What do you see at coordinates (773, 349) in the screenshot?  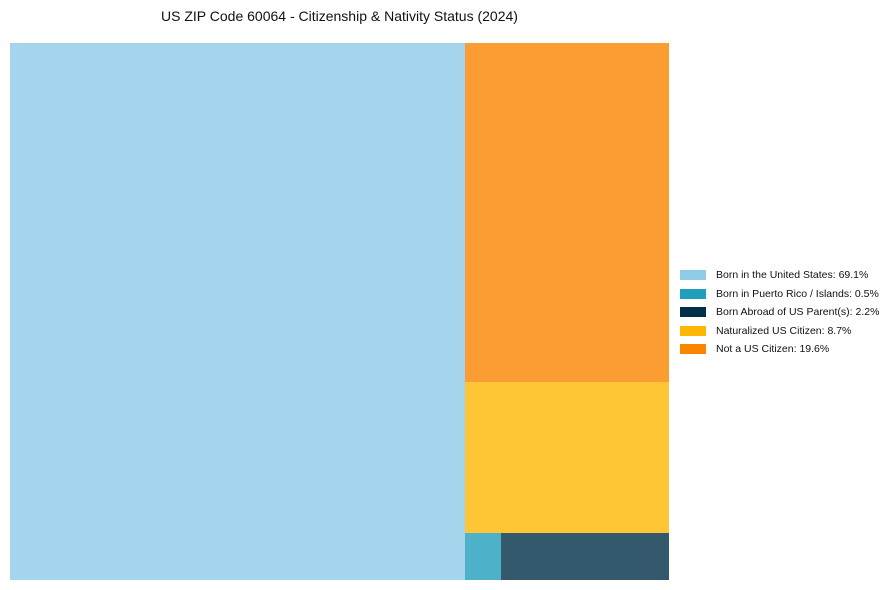 I see `legend-label: Not a US Citizen: 19.6%` at bounding box center [773, 349].